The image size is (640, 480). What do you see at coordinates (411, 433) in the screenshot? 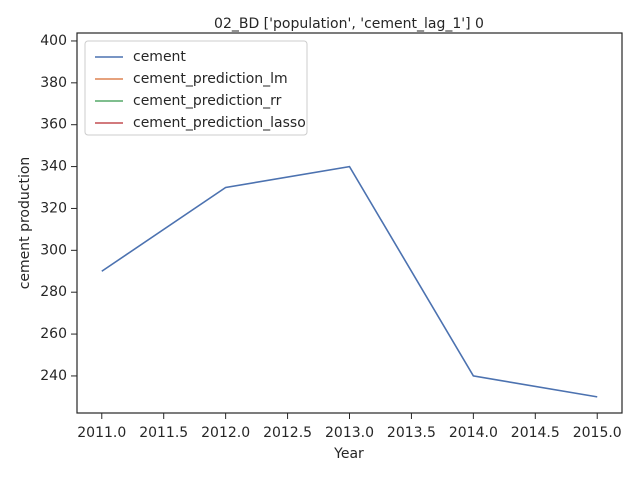
I see `x-tick-label: 2013.5` at bounding box center [411, 433].